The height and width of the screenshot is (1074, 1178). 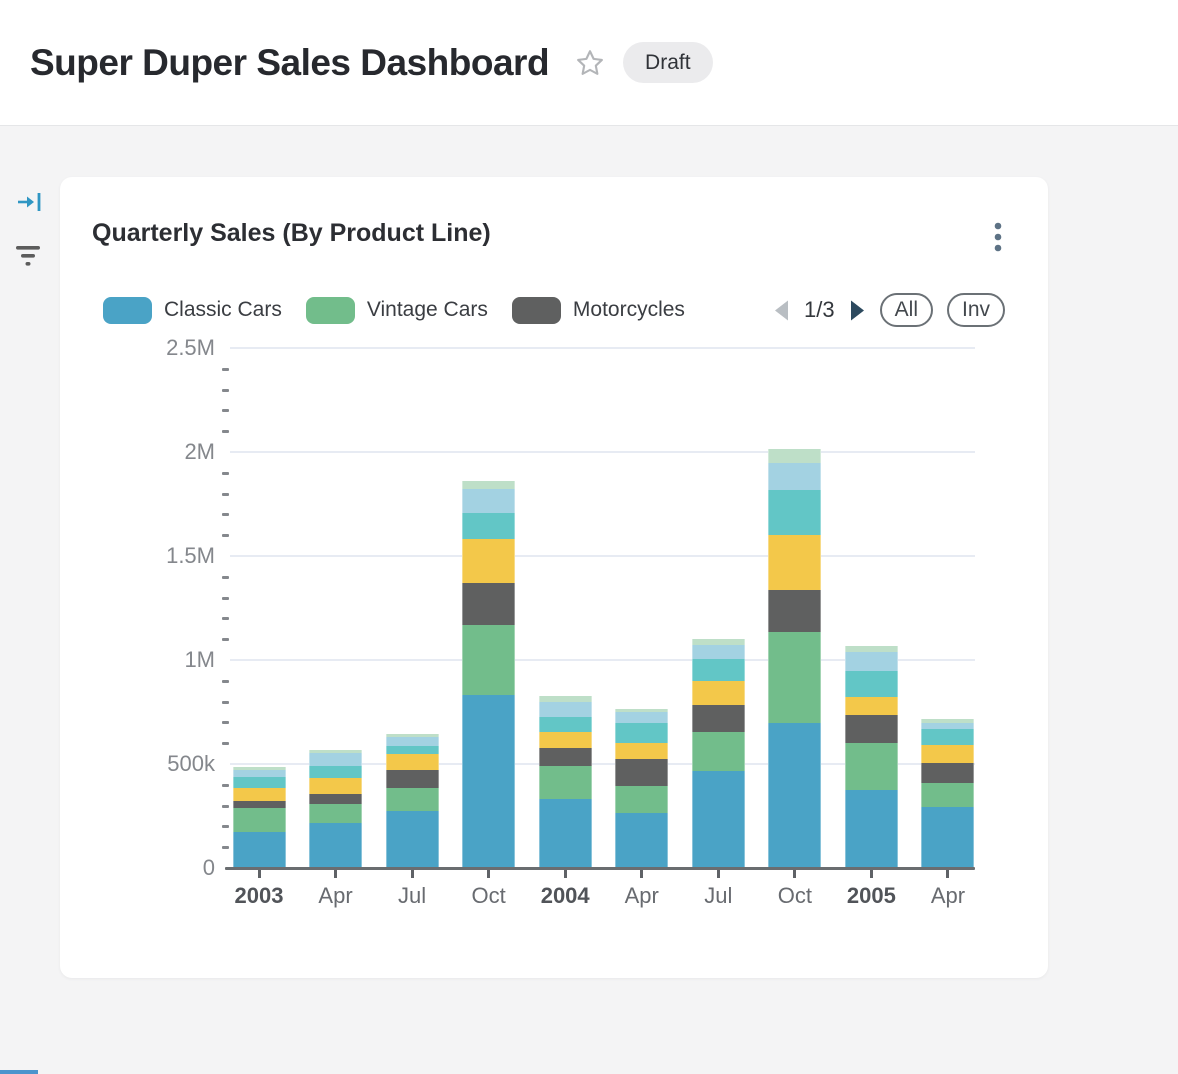 What do you see at coordinates (906, 310) in the screenshot?
I see `legend-select-all-button: All` at bounding box center [906, 310].